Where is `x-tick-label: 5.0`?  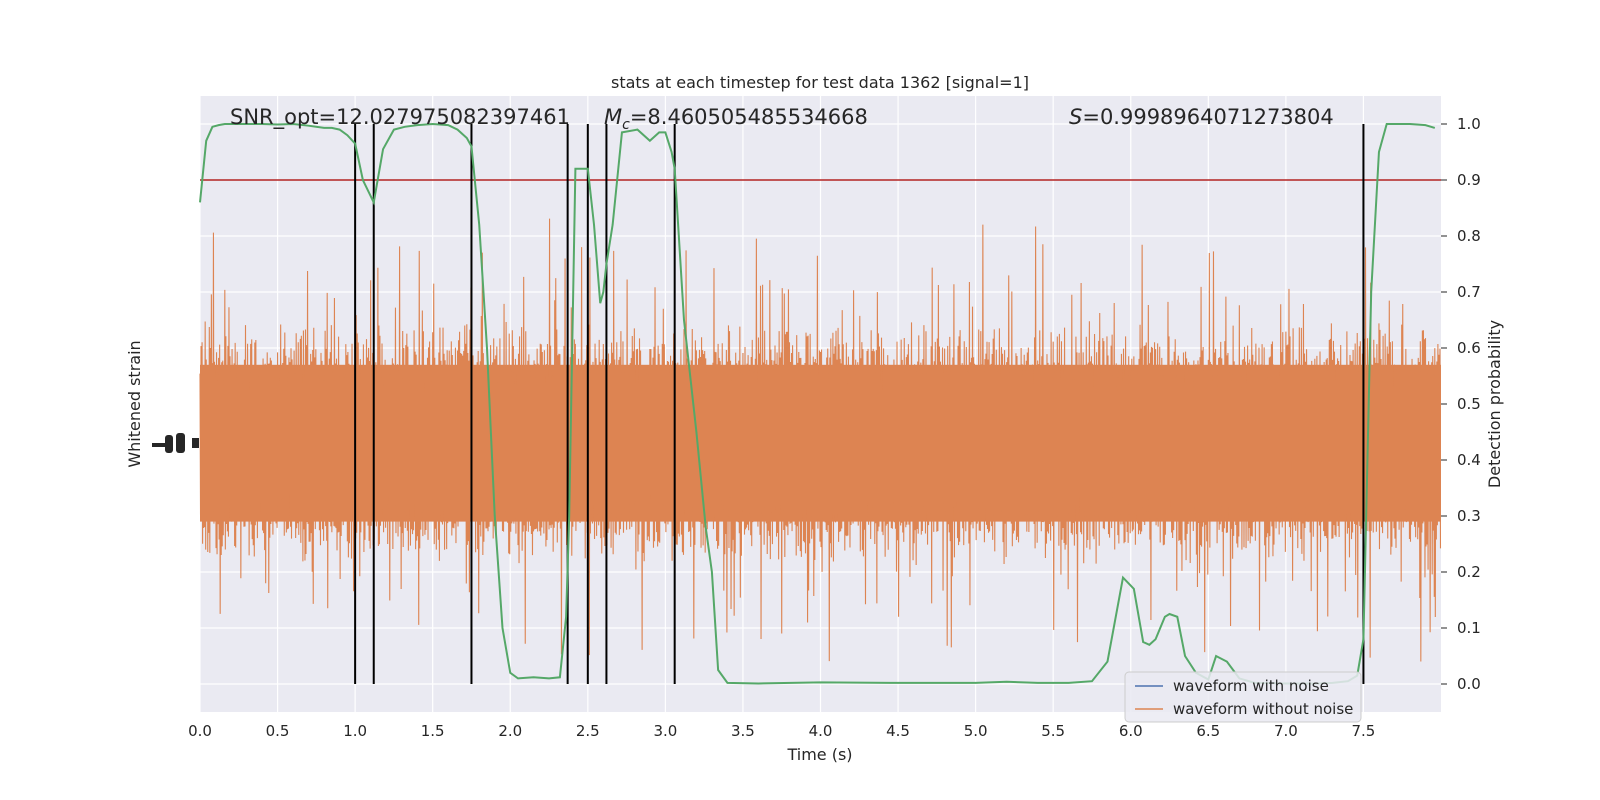 x-tick-label: 5.0 is located at coordinates (976, 731).